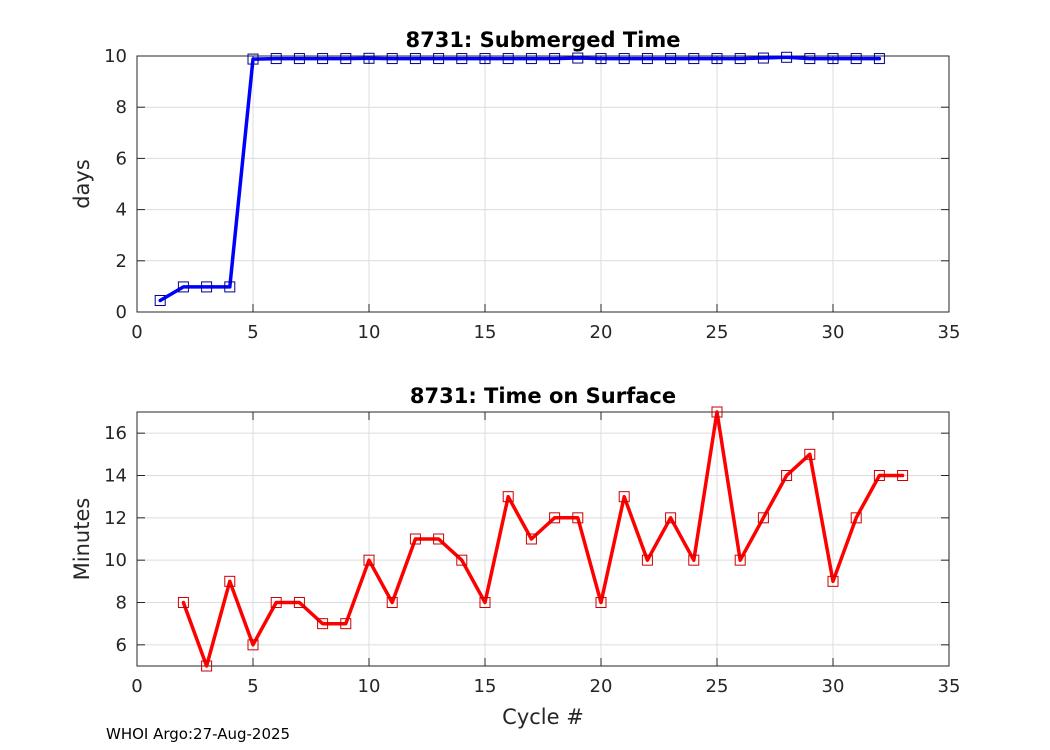 This screenshot has width=1050, height=750. I want to click on y-tick-label: 0, so click(121, 312).